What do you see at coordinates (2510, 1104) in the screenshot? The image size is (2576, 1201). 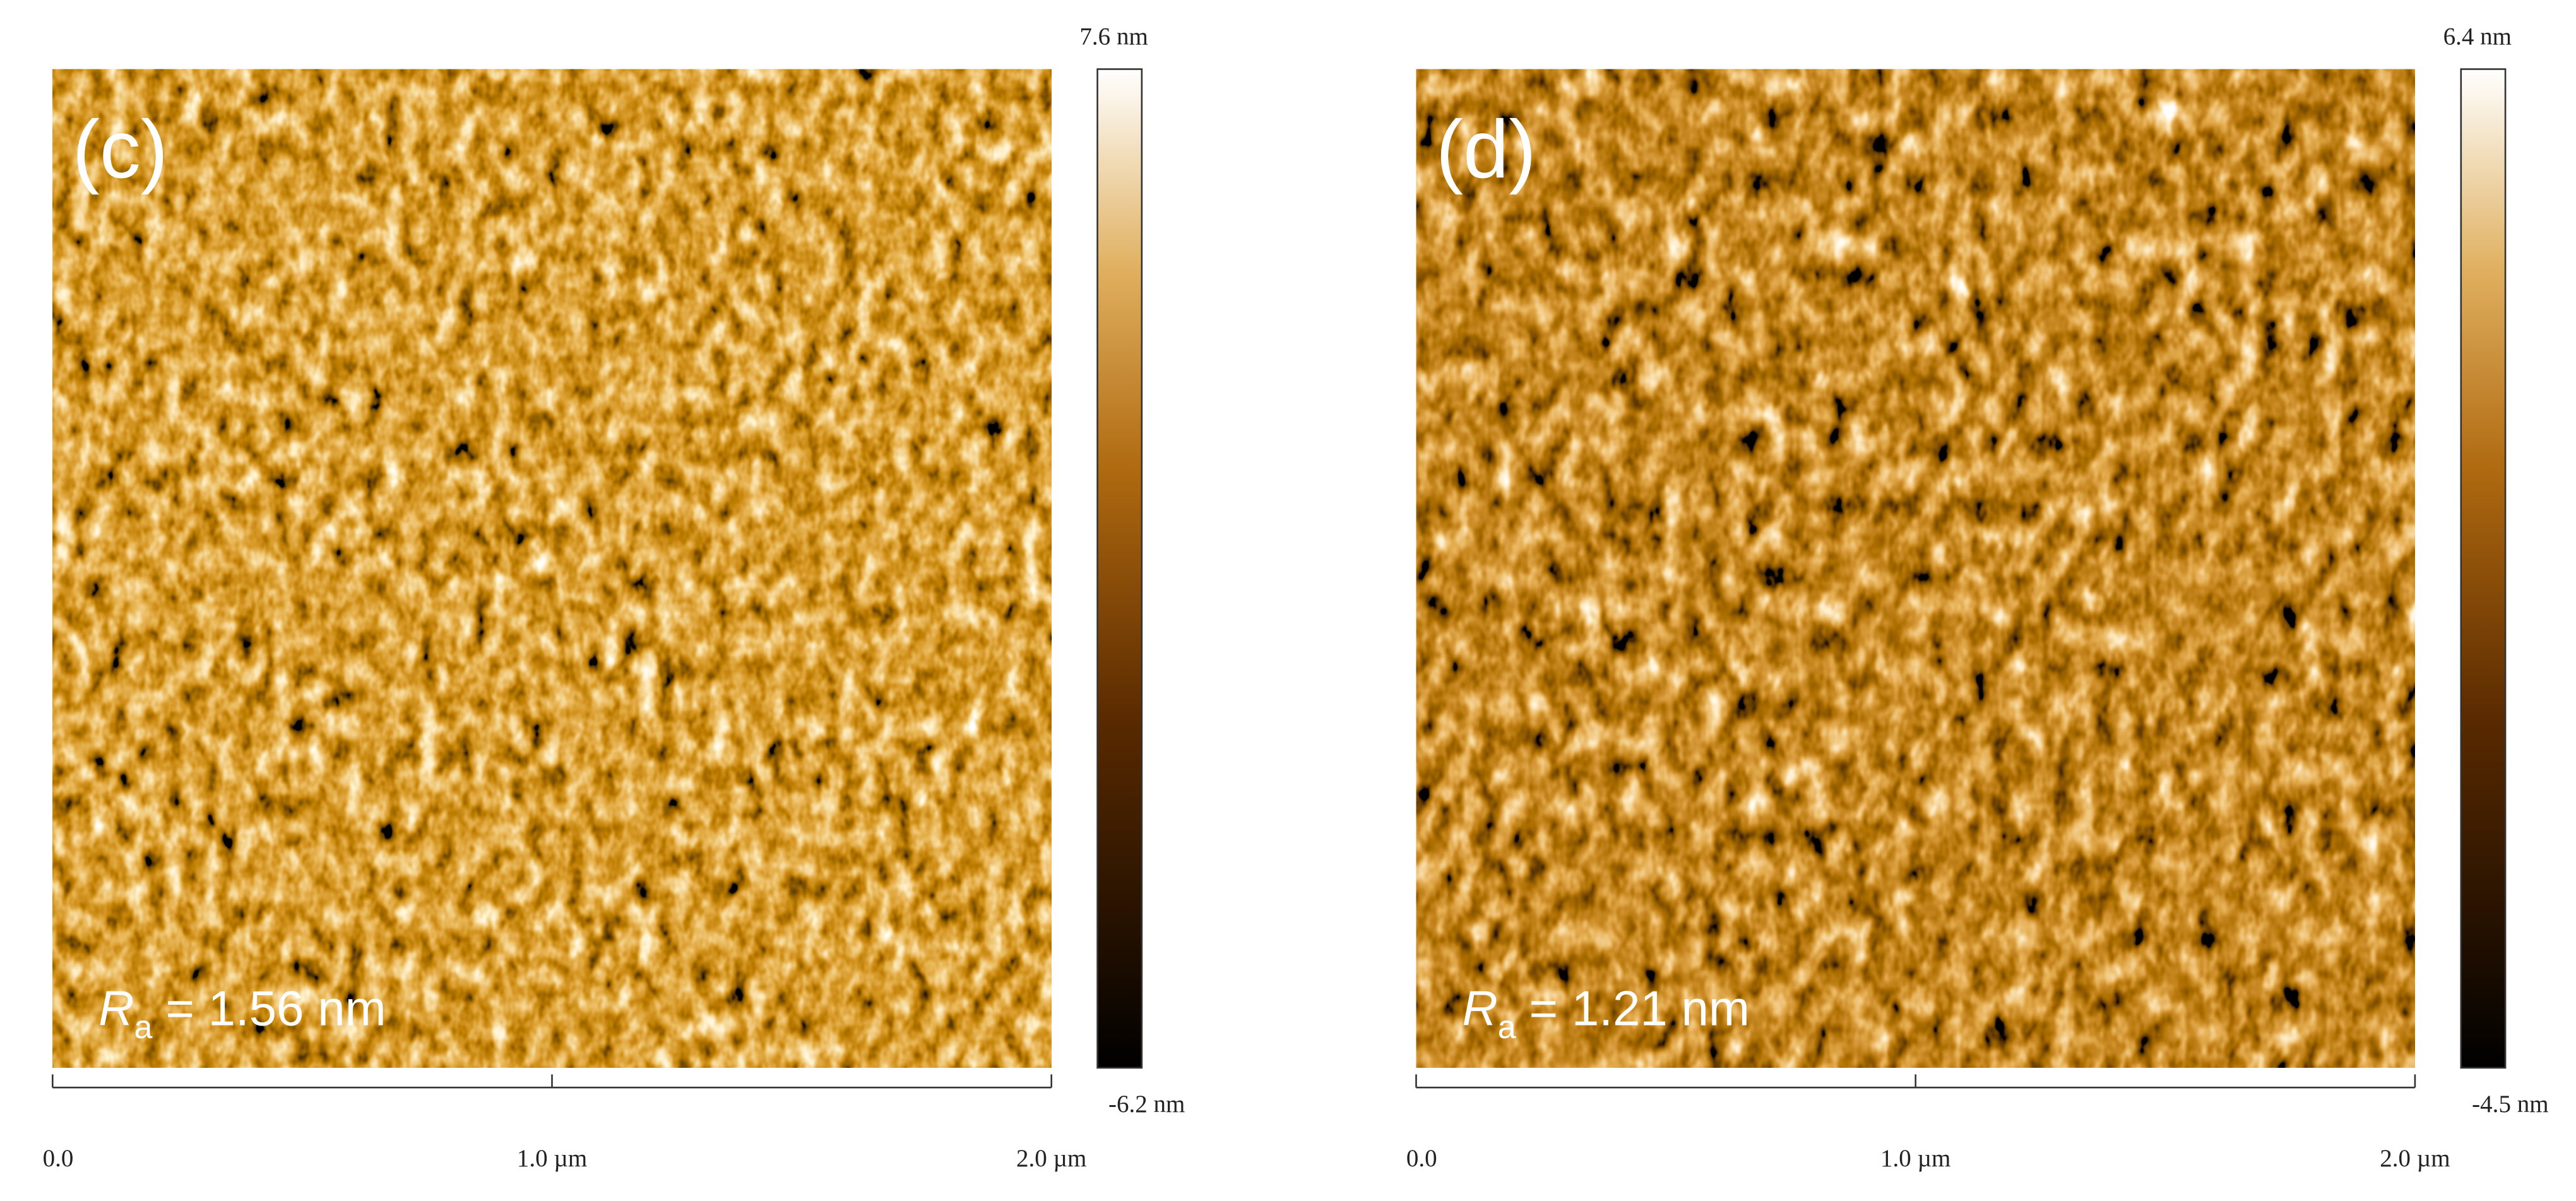 I see `colorbar-min: -4.5 nm` at bounding box center [2510, 1104].